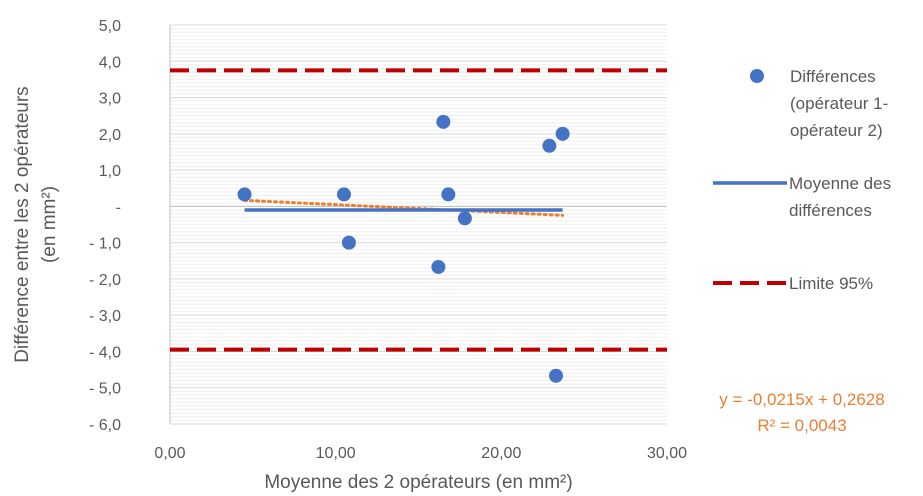 This screenshot has height=496, width=923. Describe the element at coordinates (831, 283) in the screenshot. I see `legend-limit-label: Limite 95%` at that location.